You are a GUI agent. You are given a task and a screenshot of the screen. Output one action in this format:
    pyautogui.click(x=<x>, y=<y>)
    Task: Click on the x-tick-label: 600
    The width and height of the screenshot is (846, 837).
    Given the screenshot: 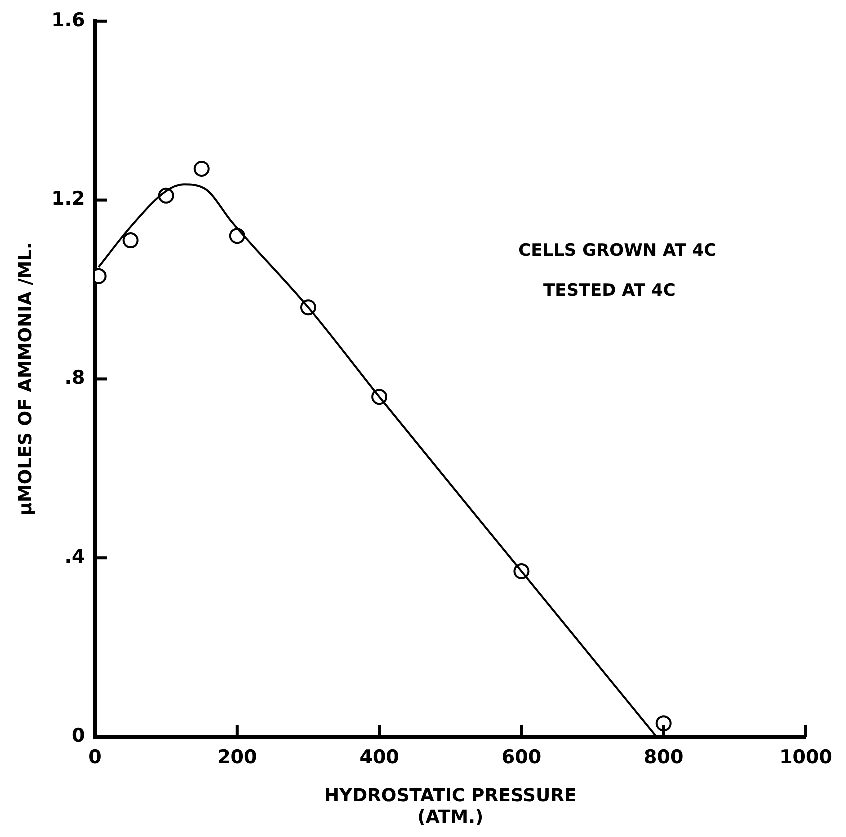 What is the action you would take?
    pyautogui.click(x=522, y=757)
    